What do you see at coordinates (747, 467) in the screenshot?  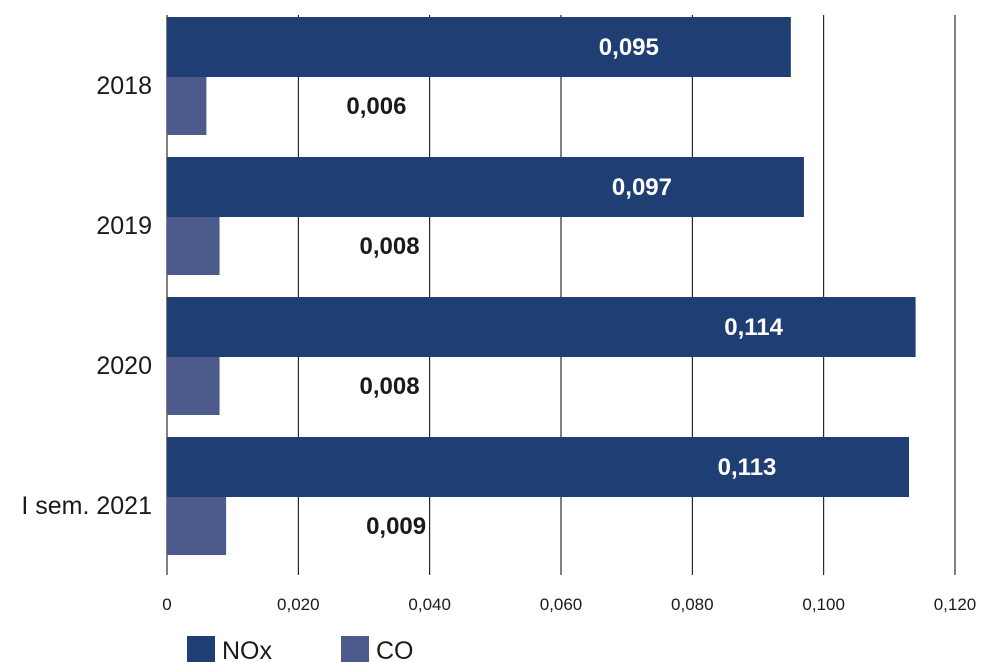 I see `data-label-nox: 0,113` at bounding box center [747, 467].